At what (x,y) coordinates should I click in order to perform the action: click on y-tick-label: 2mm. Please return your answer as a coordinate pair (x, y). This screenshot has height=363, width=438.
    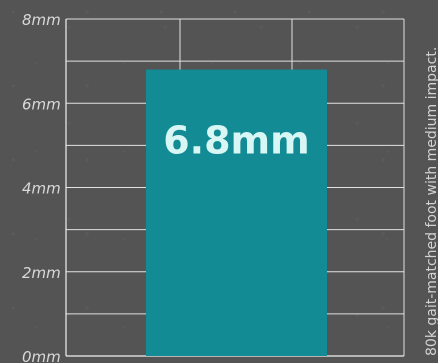
    Looking at the image, I should click on (41, 273).